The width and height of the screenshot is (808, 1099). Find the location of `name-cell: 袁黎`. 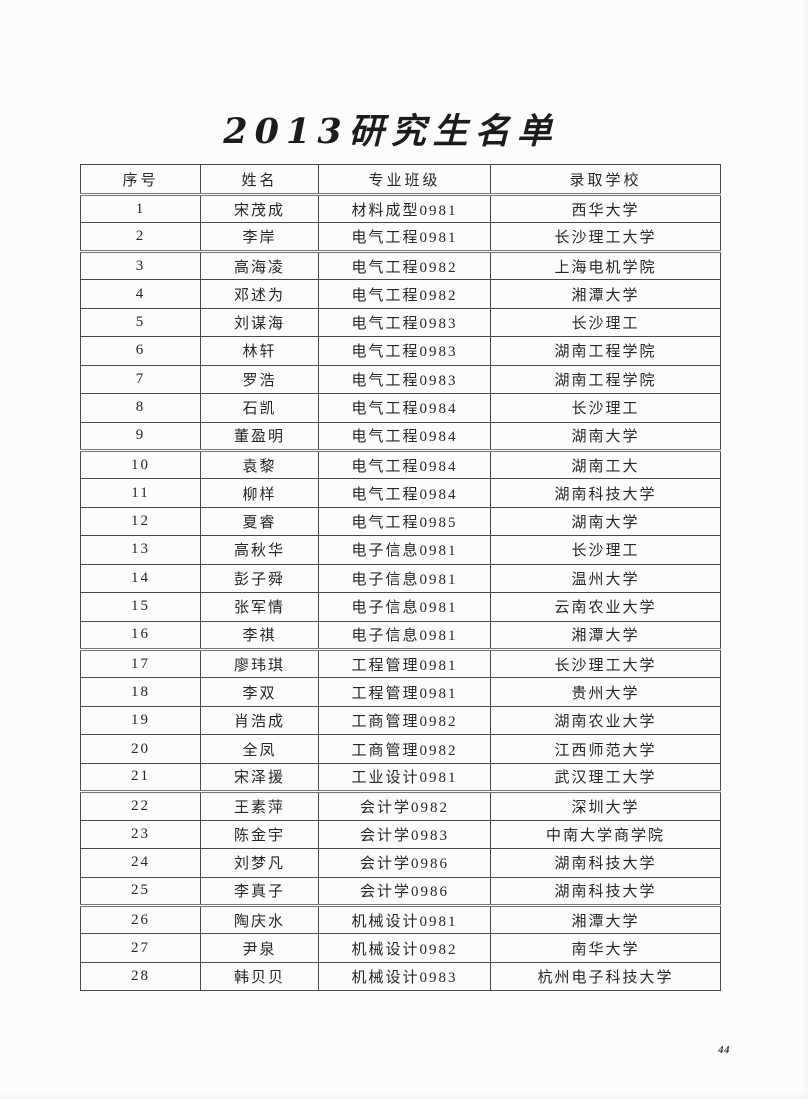

name-cell: 袁黎 is located at coordinates (259, 464).